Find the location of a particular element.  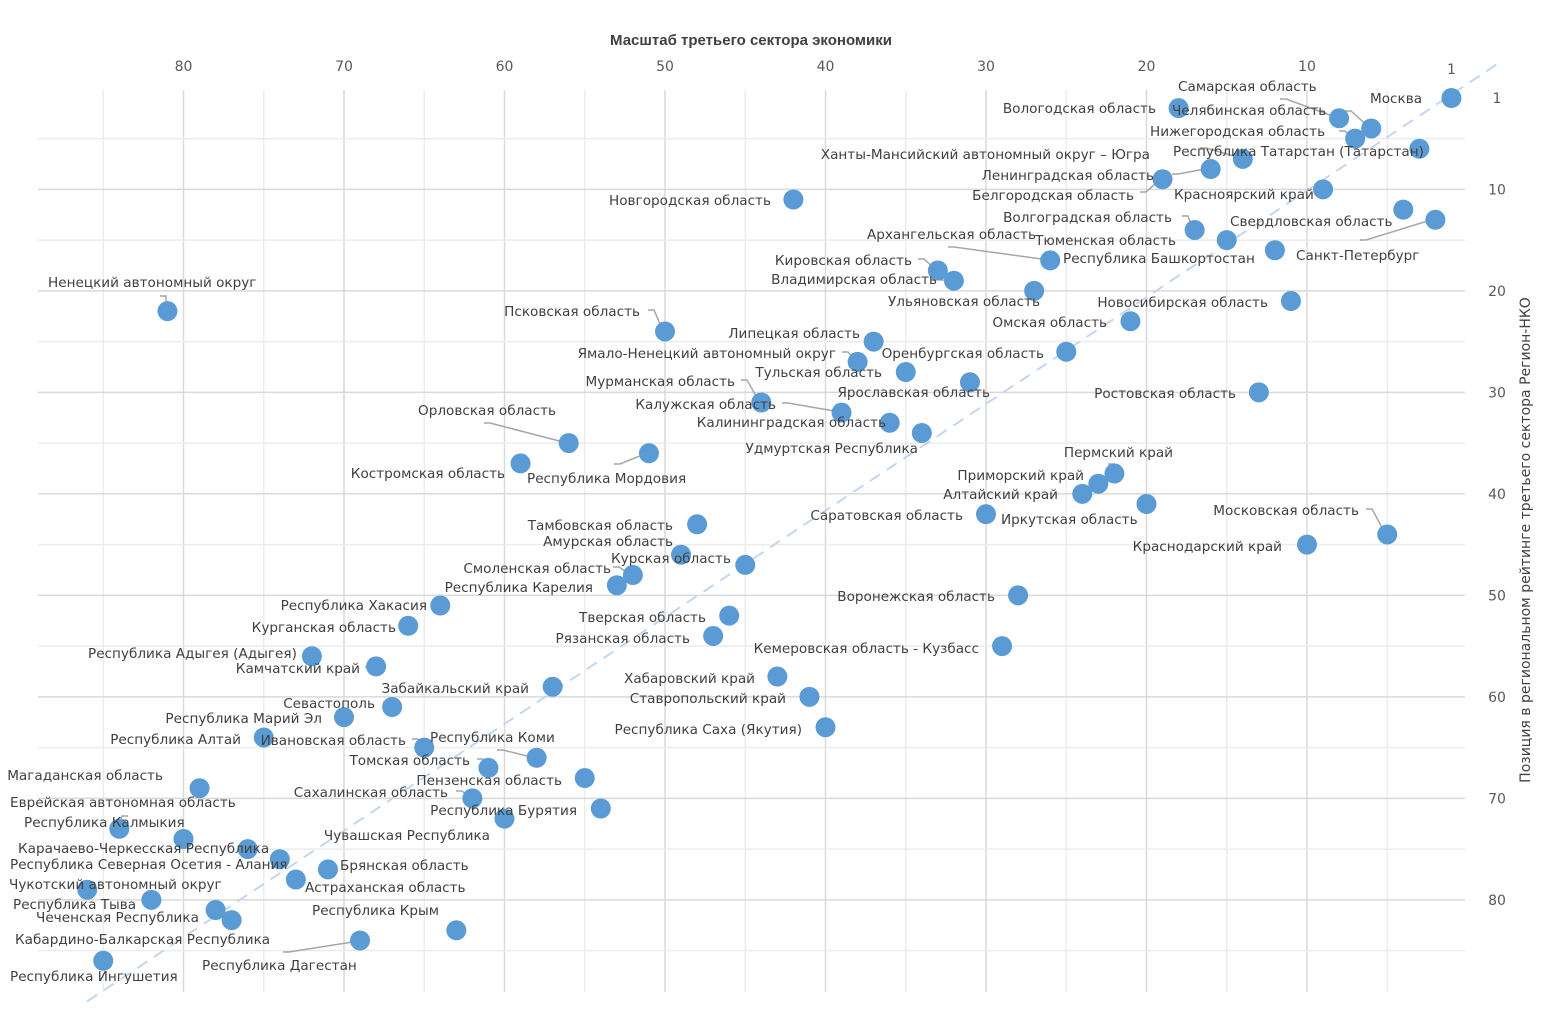

data-label: Курганская область is located at coordinates (324, 628).